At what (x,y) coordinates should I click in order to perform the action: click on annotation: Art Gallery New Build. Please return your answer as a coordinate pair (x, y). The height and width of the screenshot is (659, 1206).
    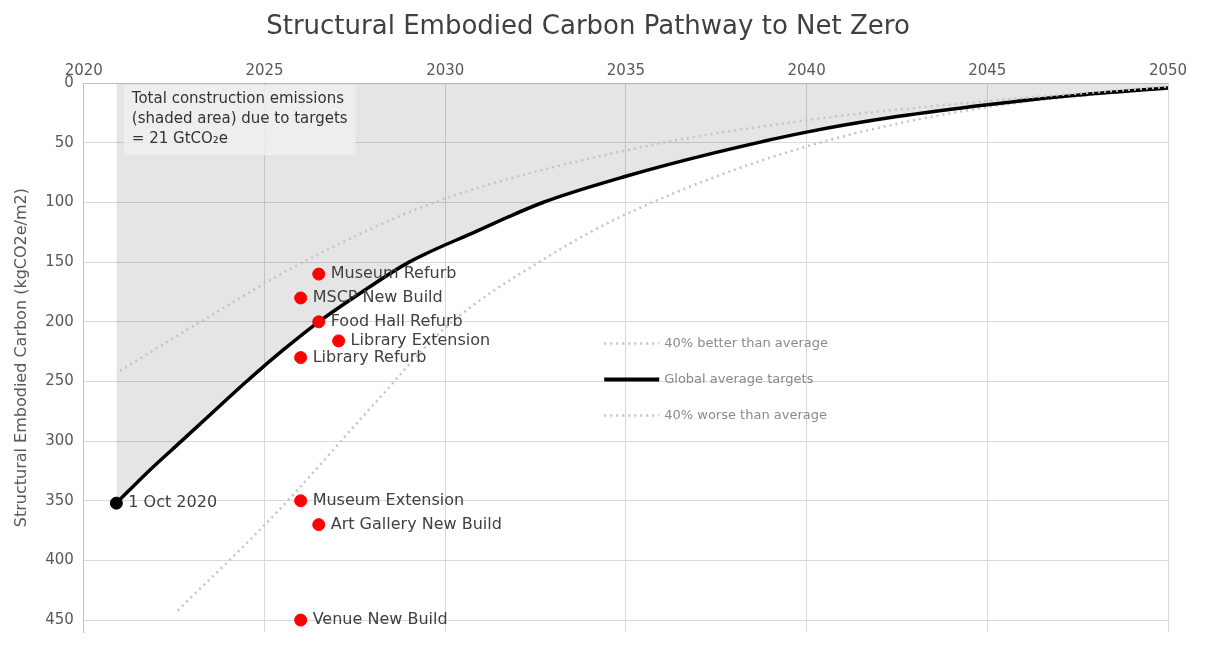
    Looking at the image, I should click on (416, 523).